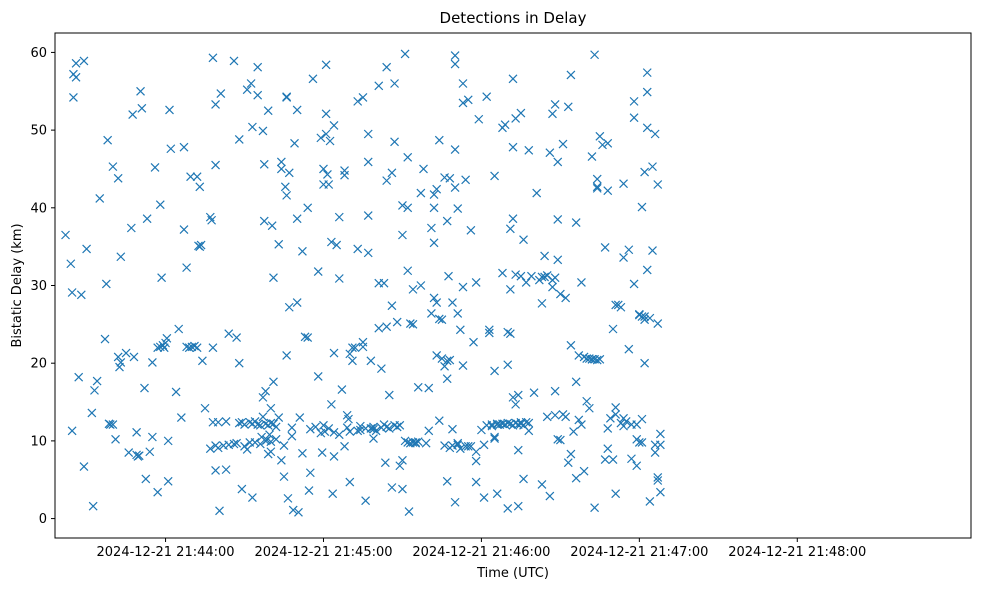 The height and width of the screenshot is (590, 989). I want to click on y-tick-label: 0, so click(43, 519).